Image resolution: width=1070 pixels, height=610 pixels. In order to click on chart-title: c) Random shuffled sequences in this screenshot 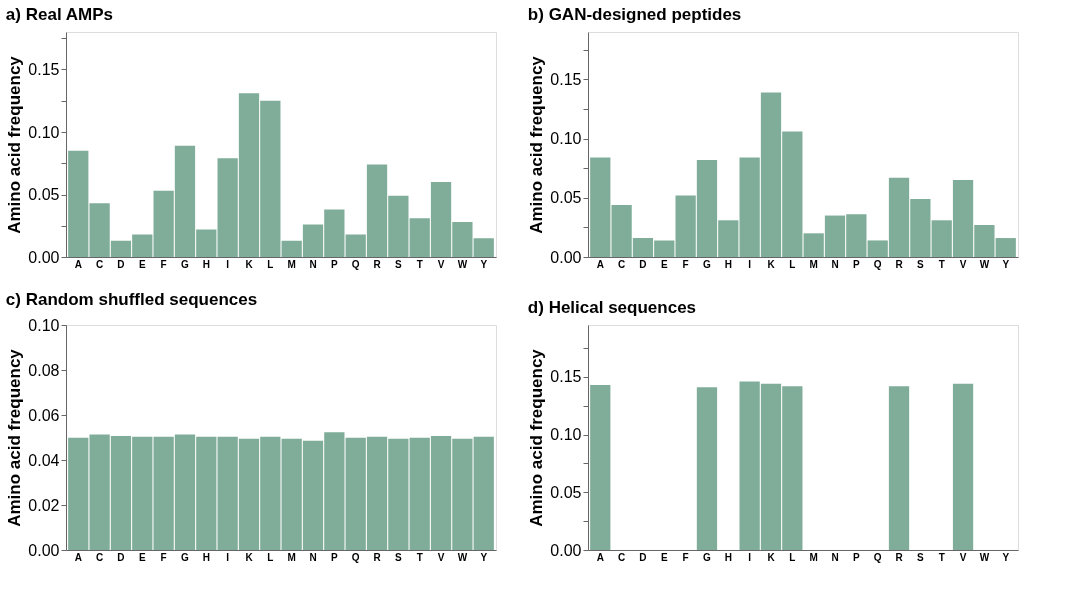, I will do `click(131, 299)`.